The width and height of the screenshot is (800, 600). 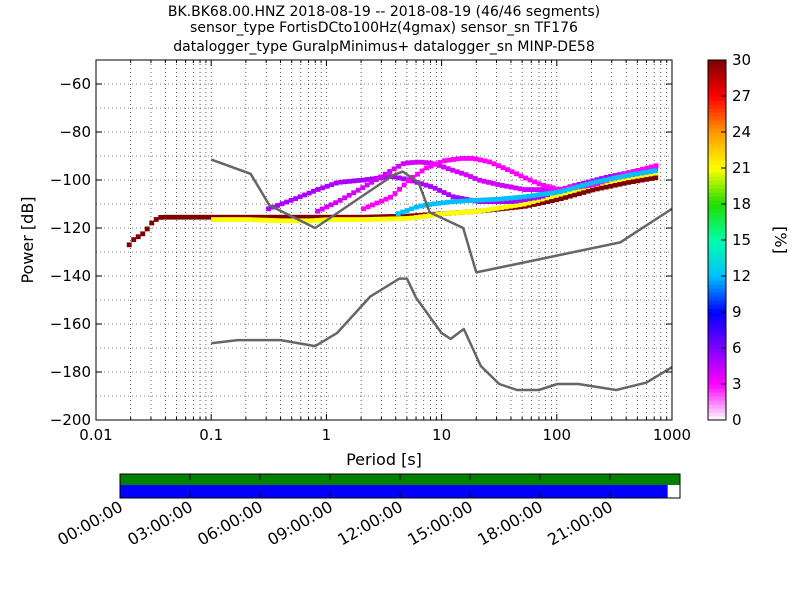 I want to click on psd-density, so click(x=392, y=202).